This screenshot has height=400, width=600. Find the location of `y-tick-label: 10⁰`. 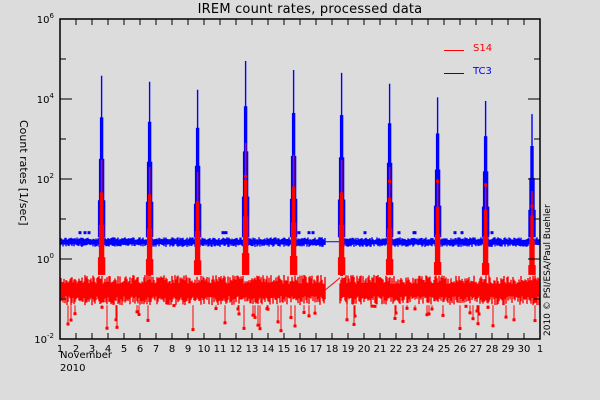

y-tick-label: 10⁰ is located at coordinates (45, 259).